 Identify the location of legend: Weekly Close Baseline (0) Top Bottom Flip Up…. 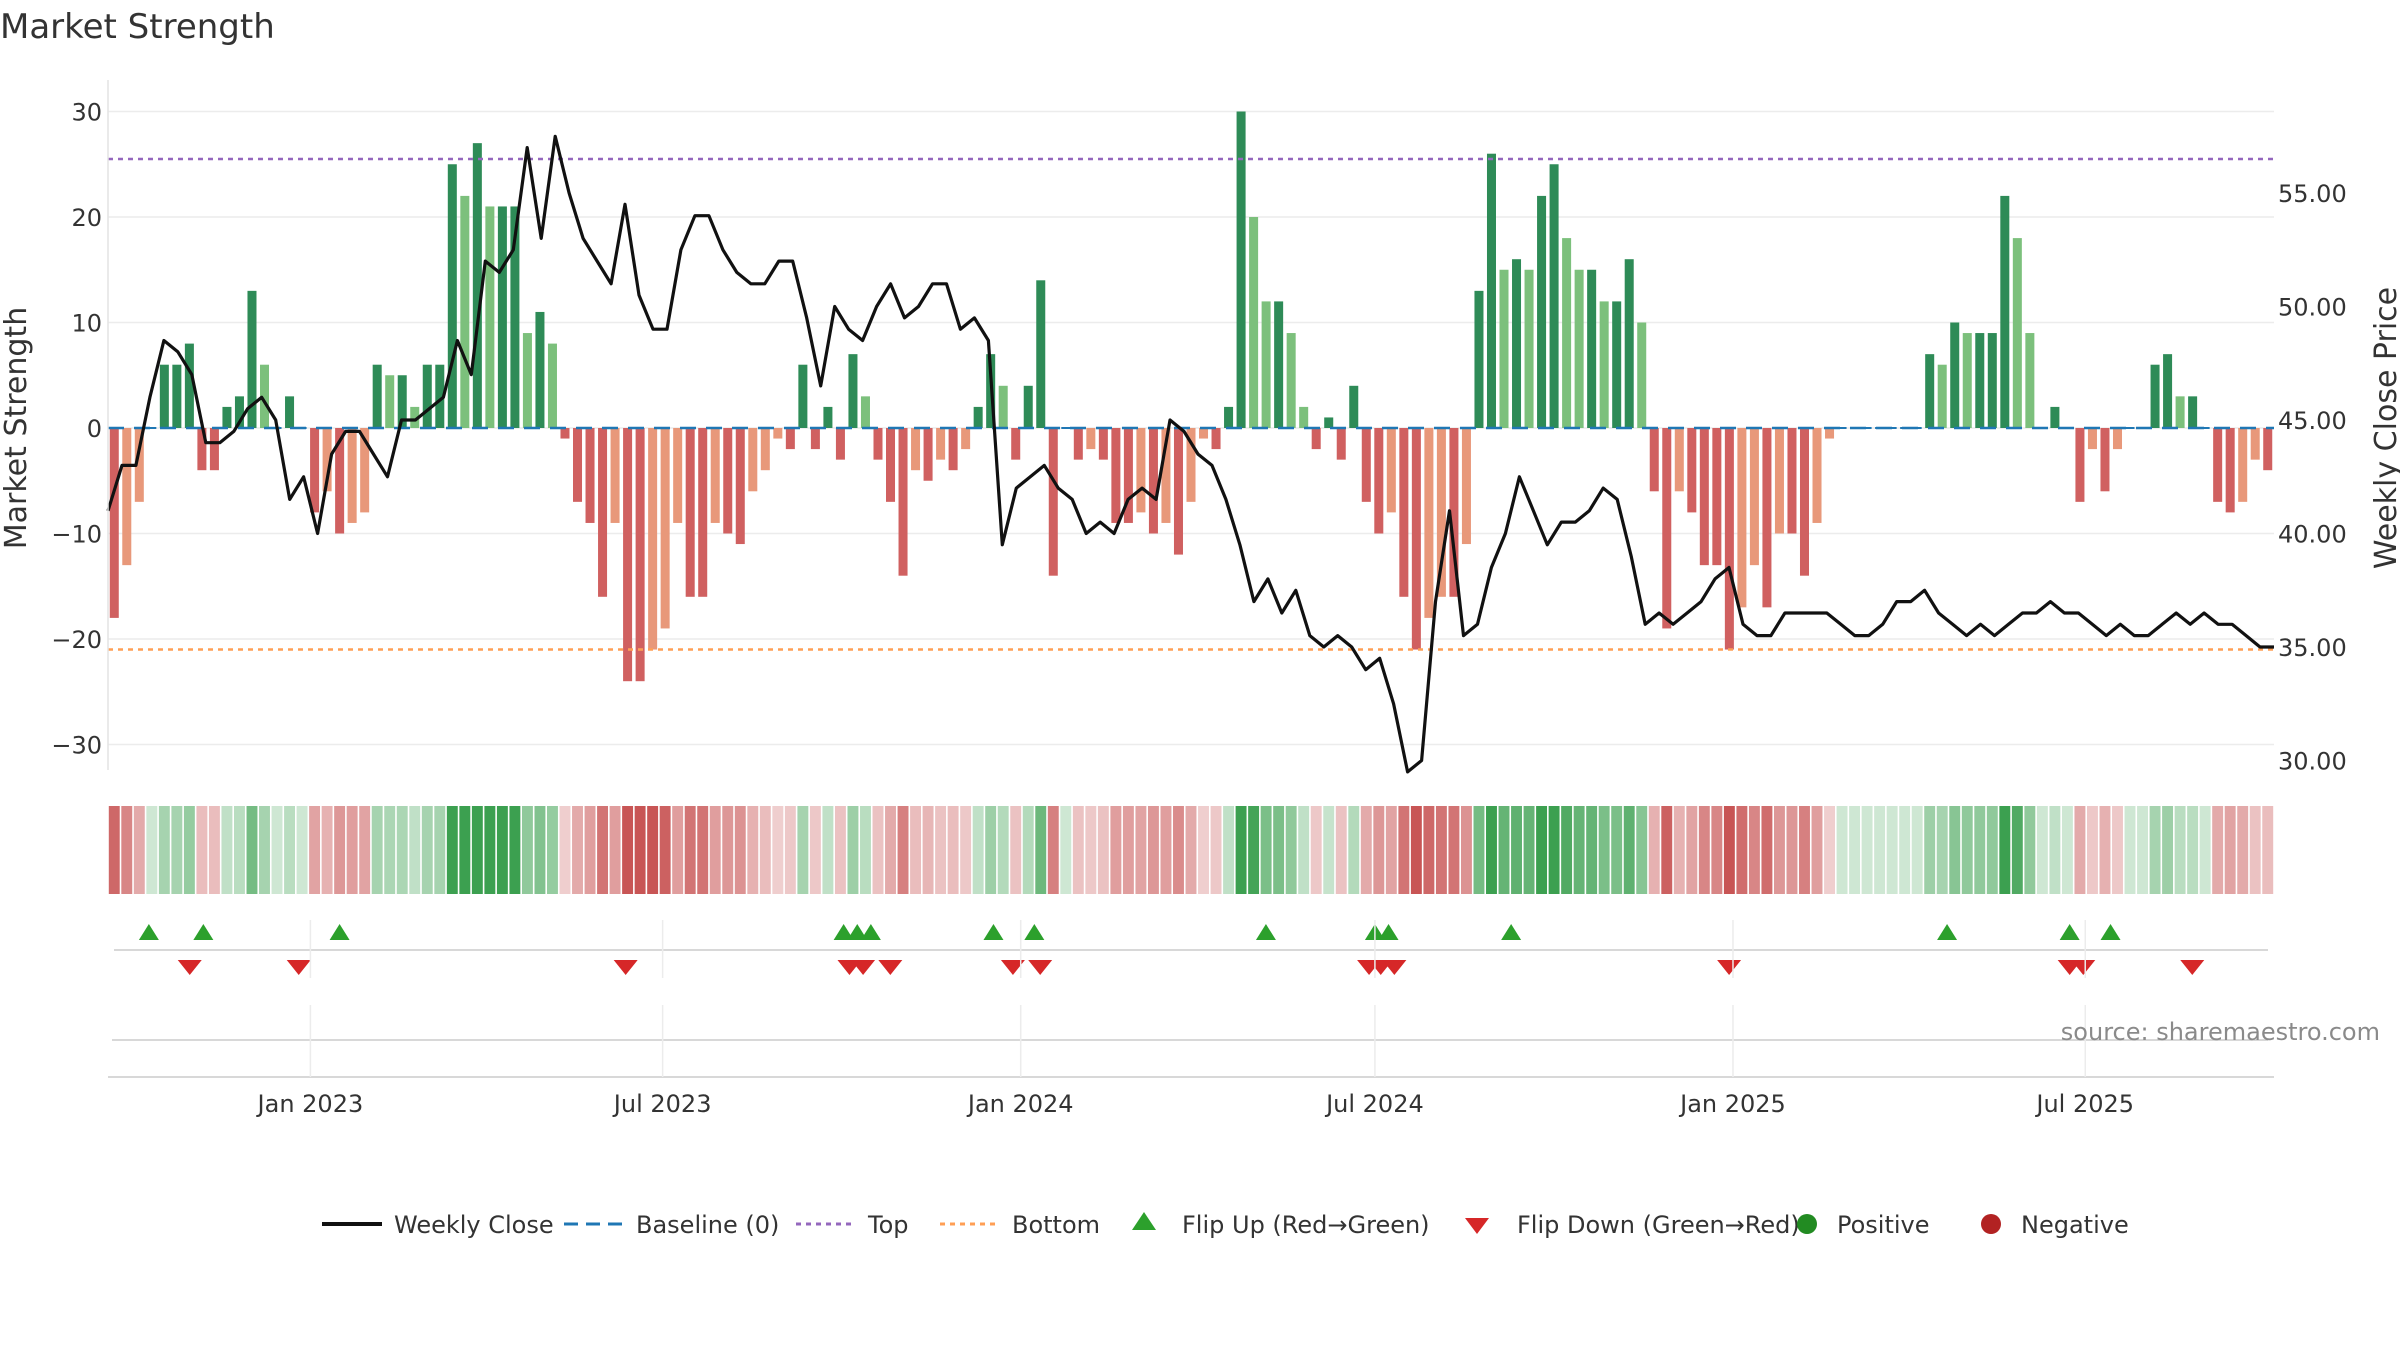
(1225, 1225).